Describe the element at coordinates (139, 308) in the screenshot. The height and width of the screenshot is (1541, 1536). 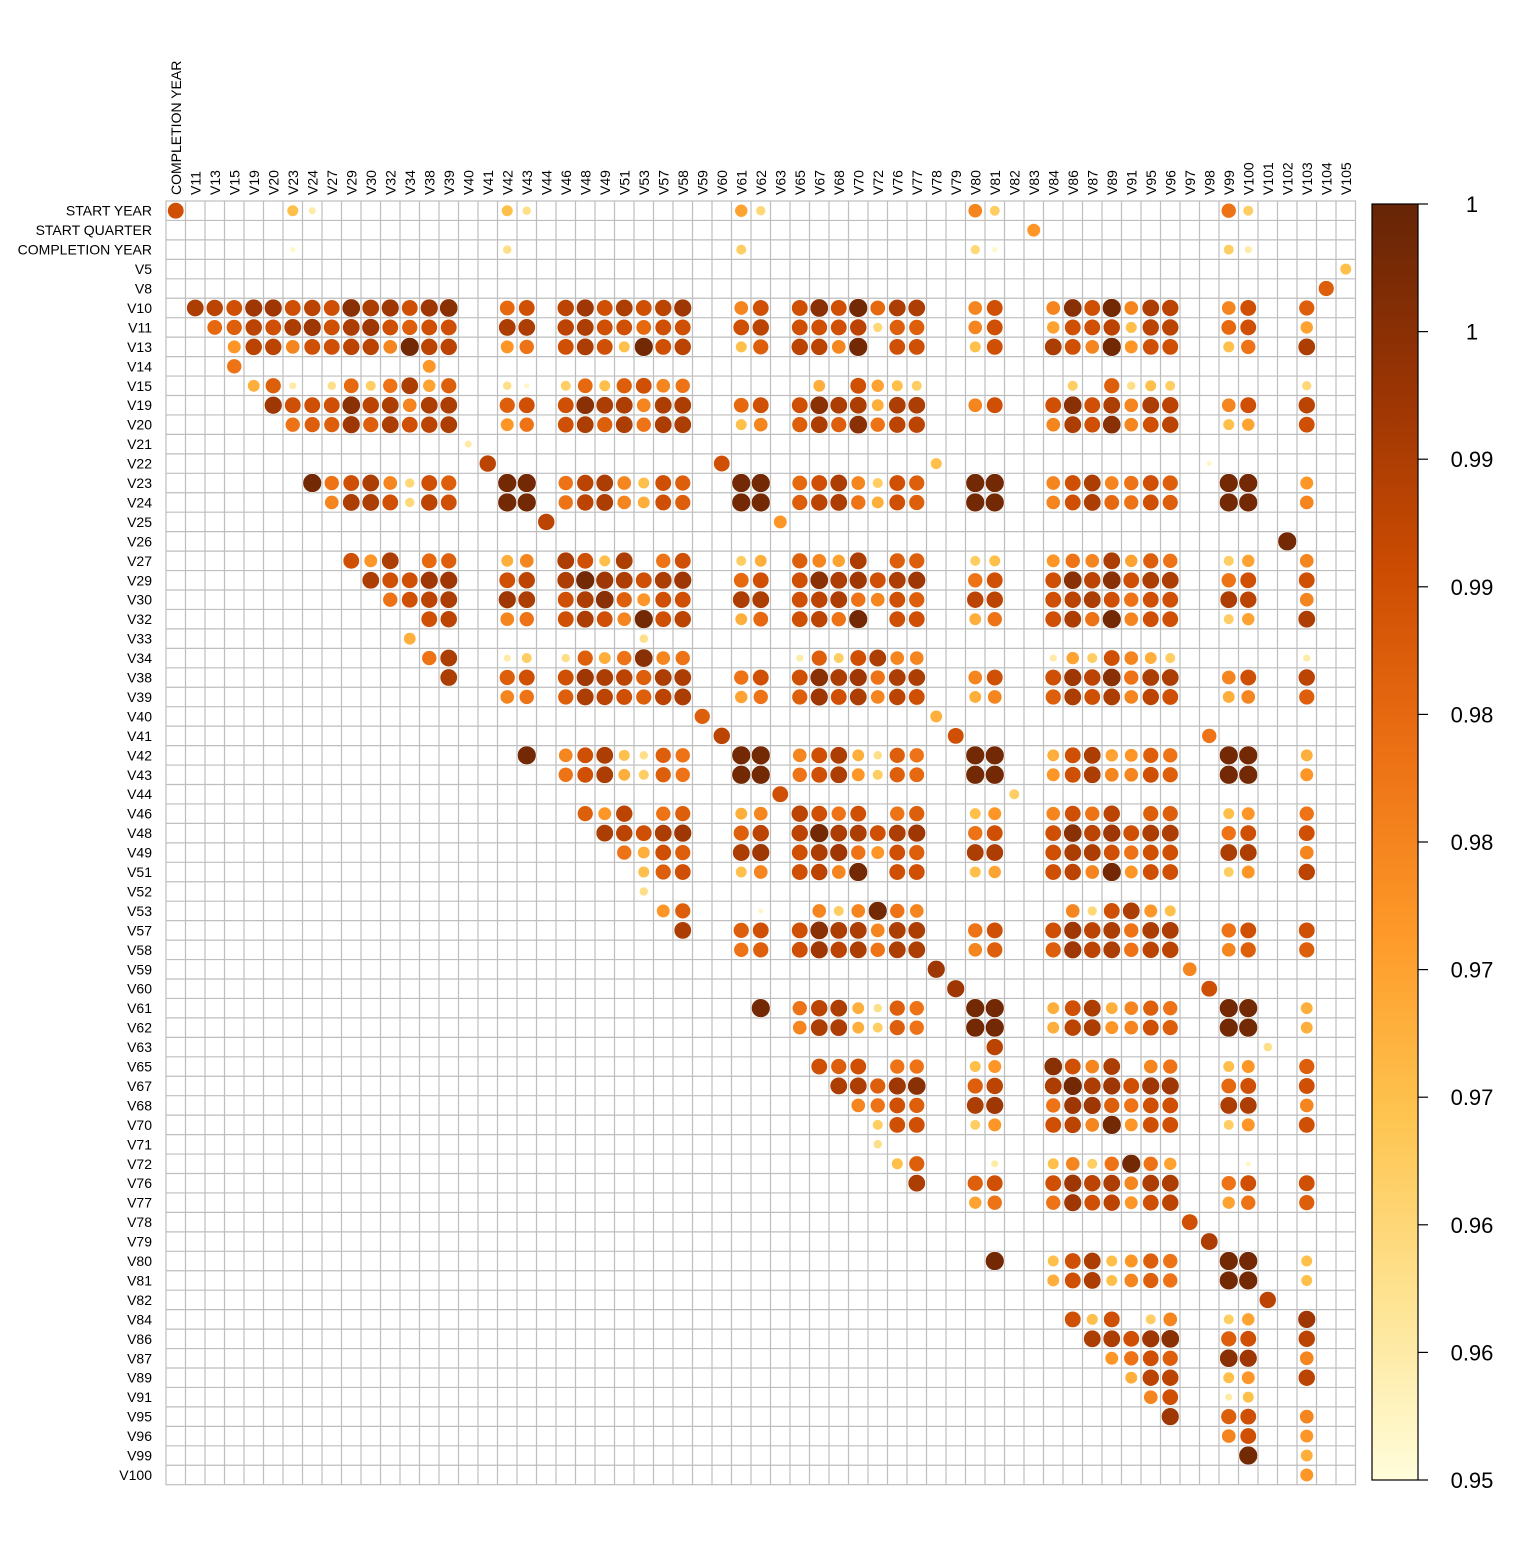
I see `row-label: V10` at that location.